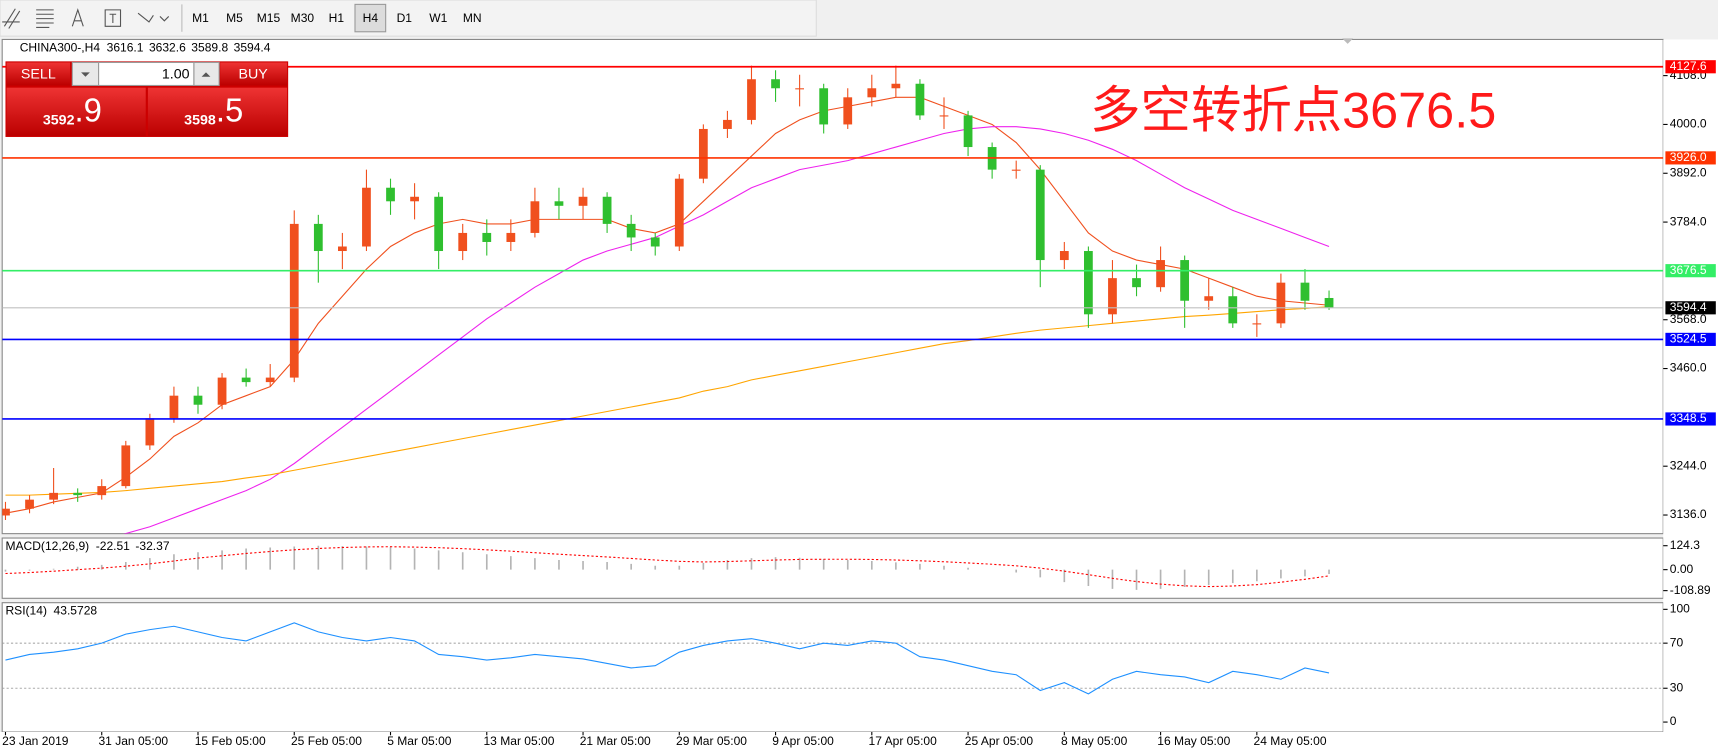  Describe the element at coordinates (125, 47) in the screenshot. I see `header-value: 3616.1` at that location.